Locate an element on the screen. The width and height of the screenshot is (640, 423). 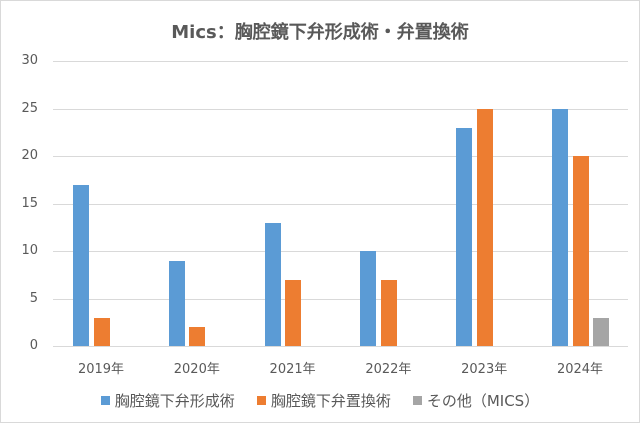
legend-item: その他（MICS） is located at coordinates (476, 400).